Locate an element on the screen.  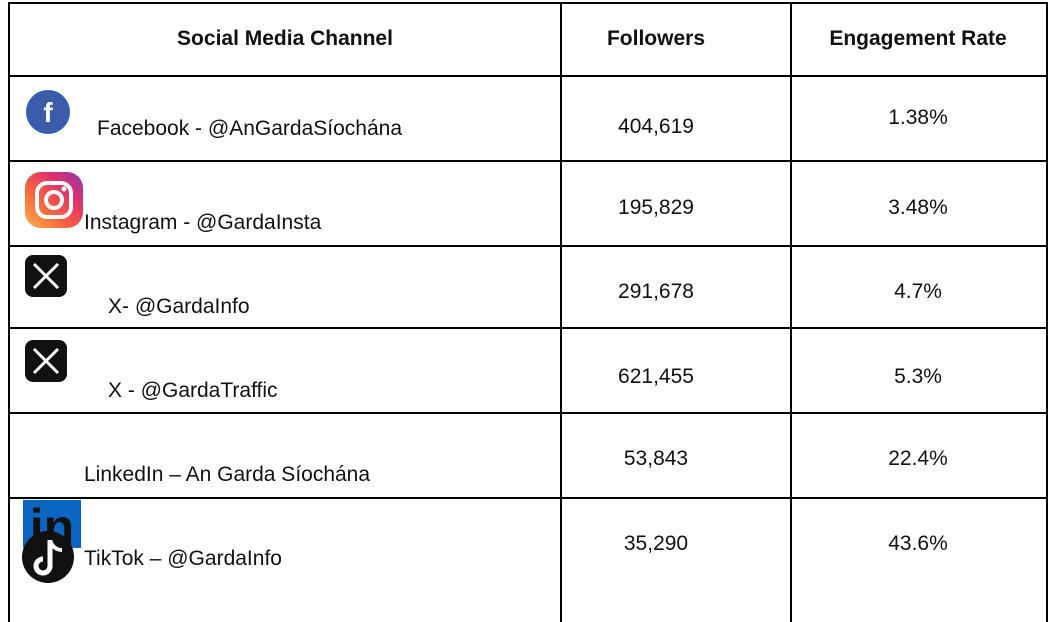
engagement-cell: 5.3% is located at coordinates (918, 376).